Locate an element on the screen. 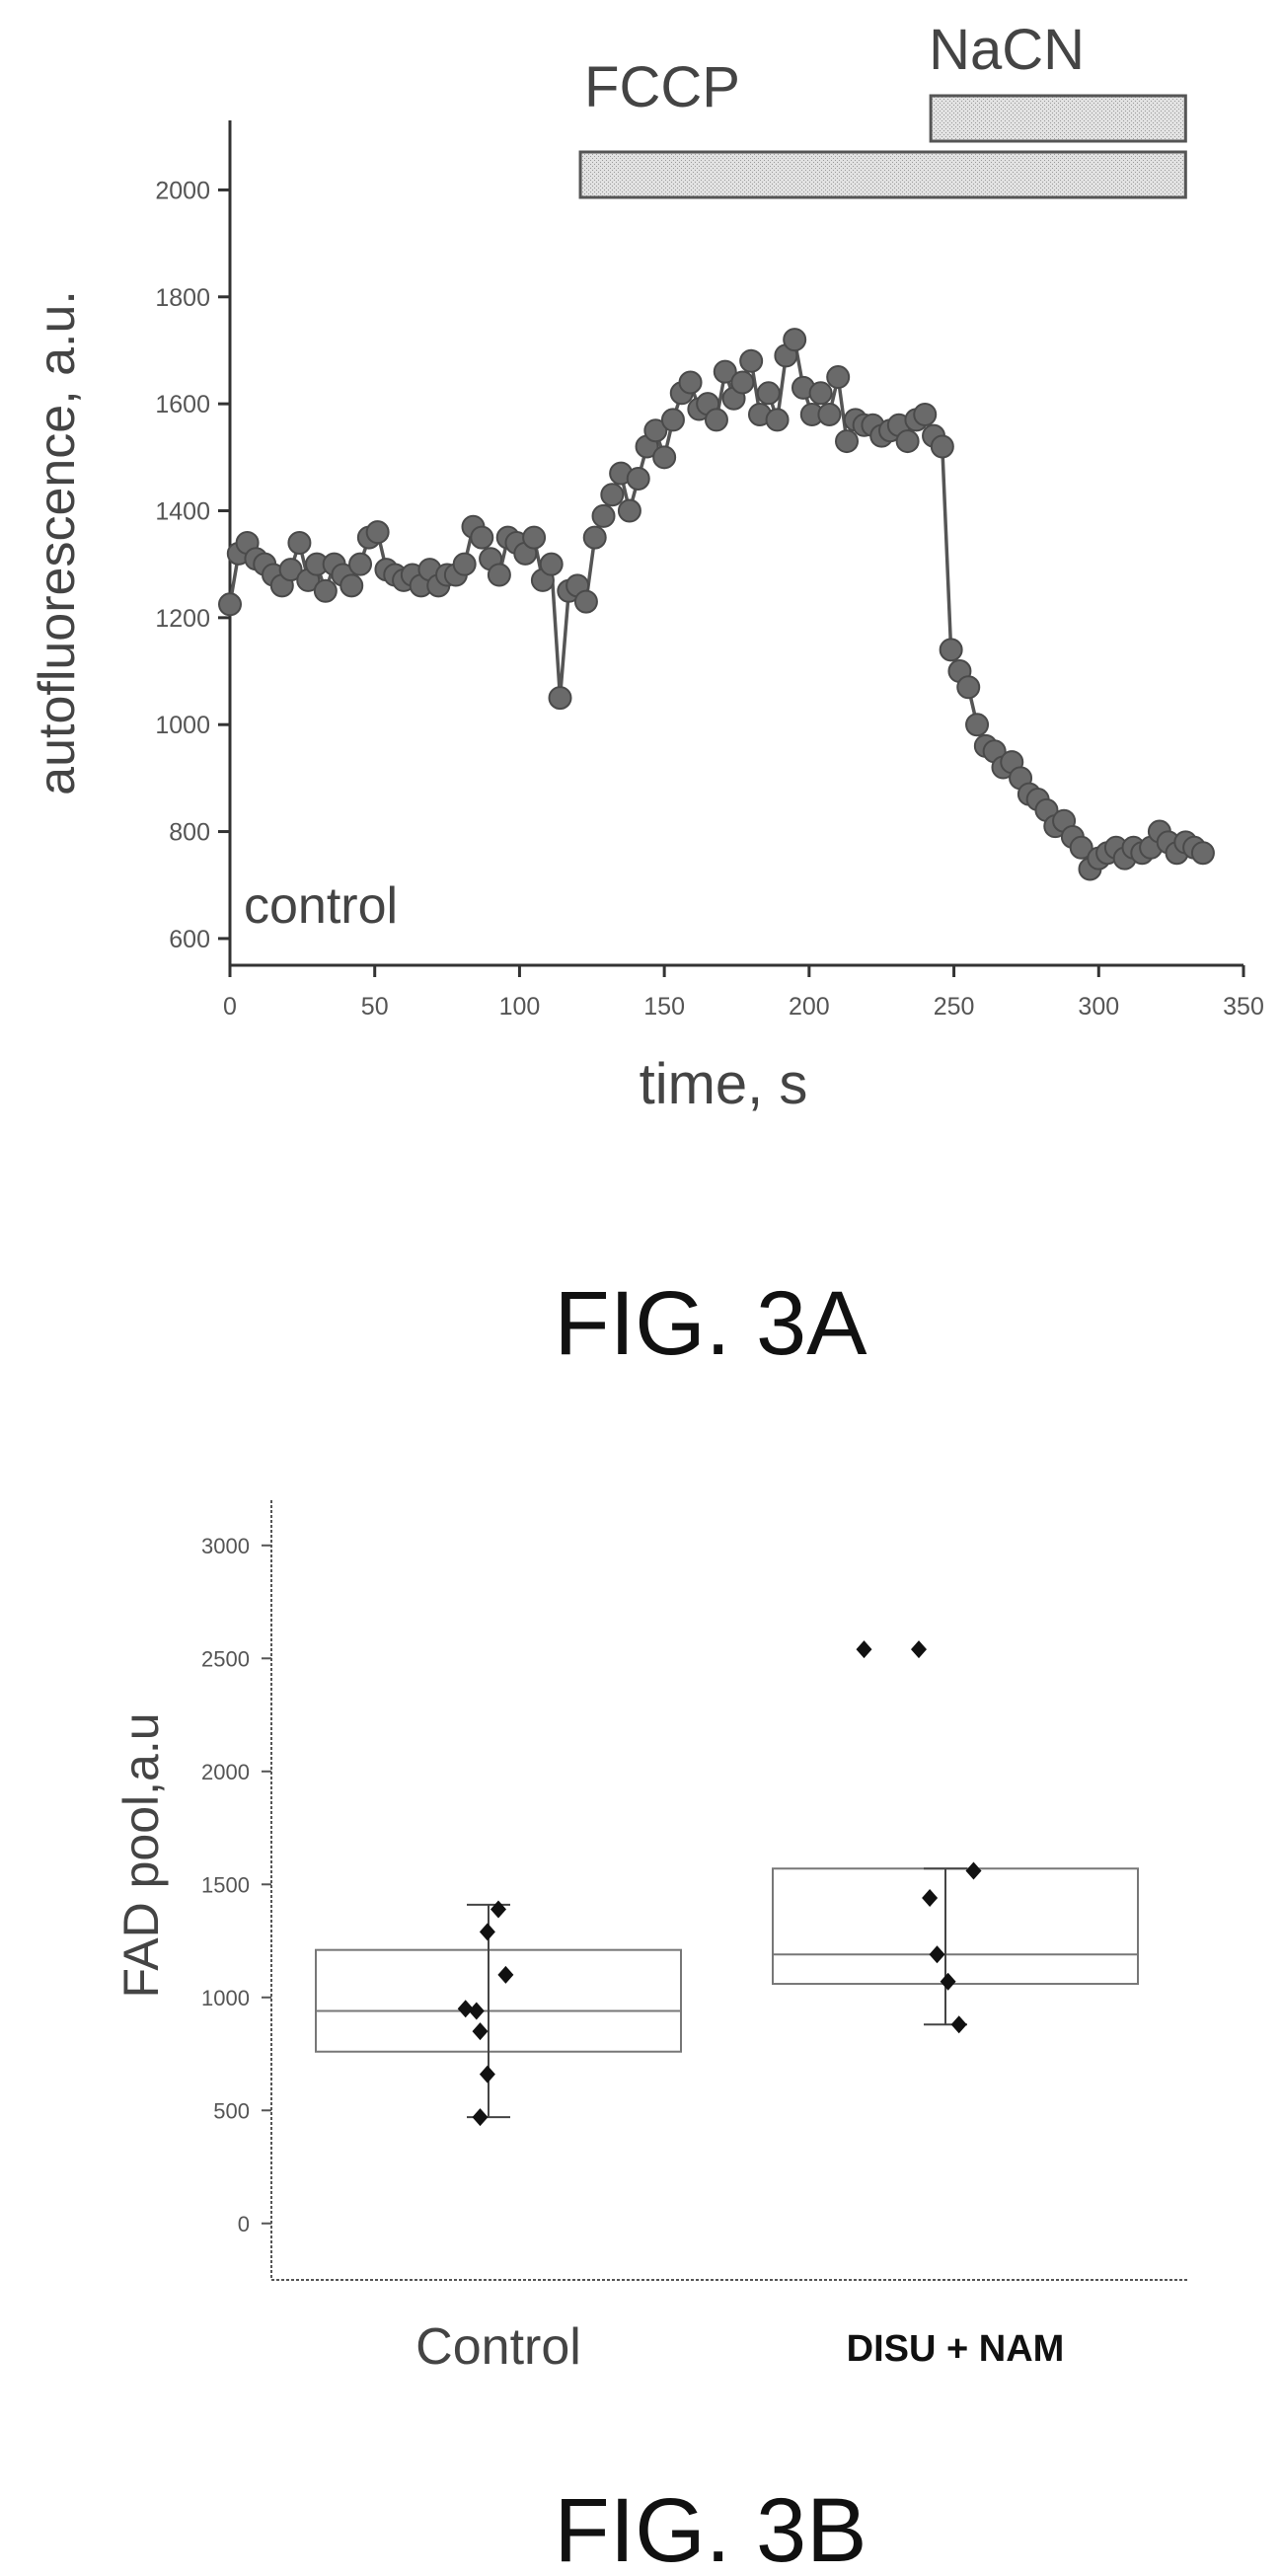  chart-3b-y-tick-label: 1500 is located at coordinates (226, 1884).